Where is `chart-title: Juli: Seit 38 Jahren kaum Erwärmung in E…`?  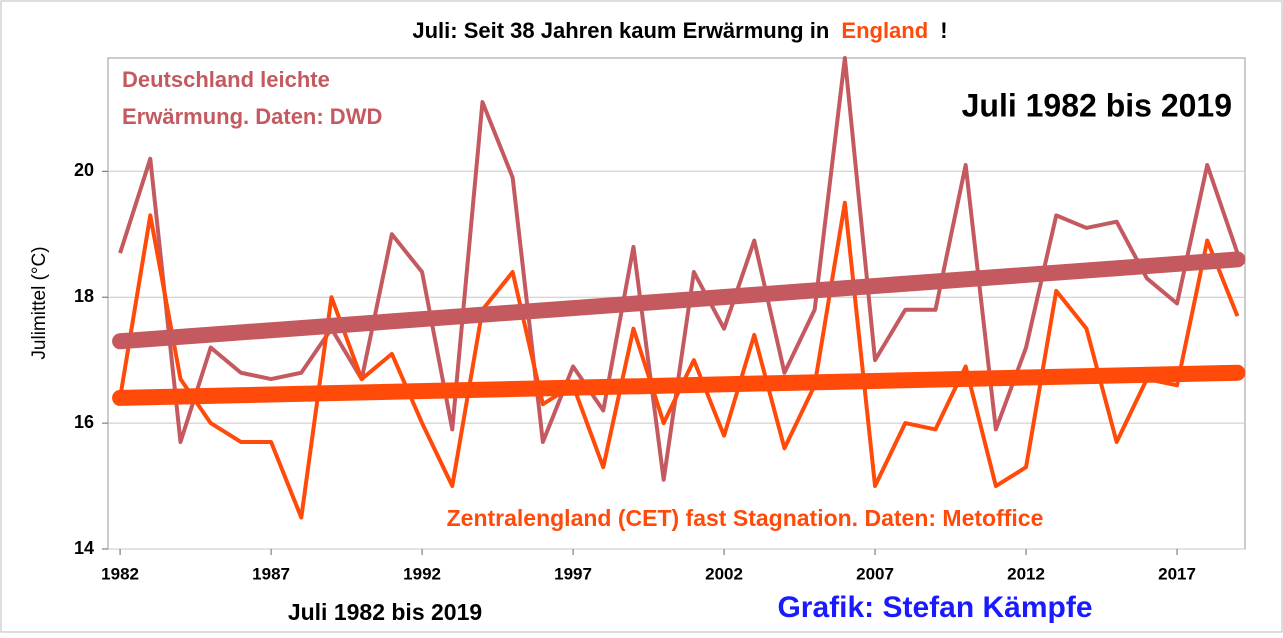 chart-title: Juli: Seit 38 Jahren kaum Erwärmung in E… is located at coordinates (679, 30).